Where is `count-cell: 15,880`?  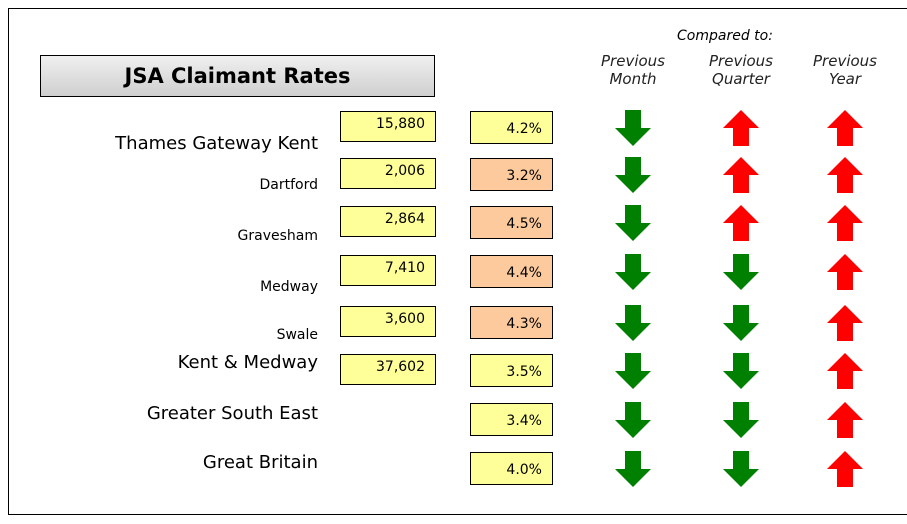 count-cell: 15,880 is located at coordinates (388, 126).